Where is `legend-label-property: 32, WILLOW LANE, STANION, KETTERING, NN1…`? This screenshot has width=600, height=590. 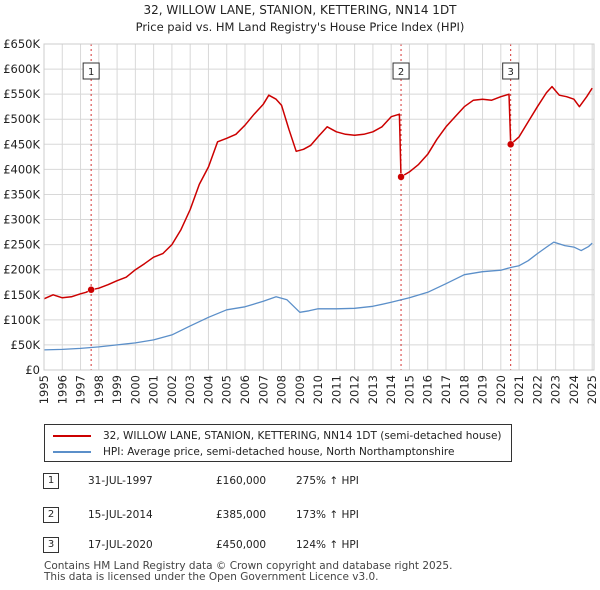 legend-label-property: 32, WILLOW LANE, STANION, KETTERING, NN1… is located at coordinates (302, 436).